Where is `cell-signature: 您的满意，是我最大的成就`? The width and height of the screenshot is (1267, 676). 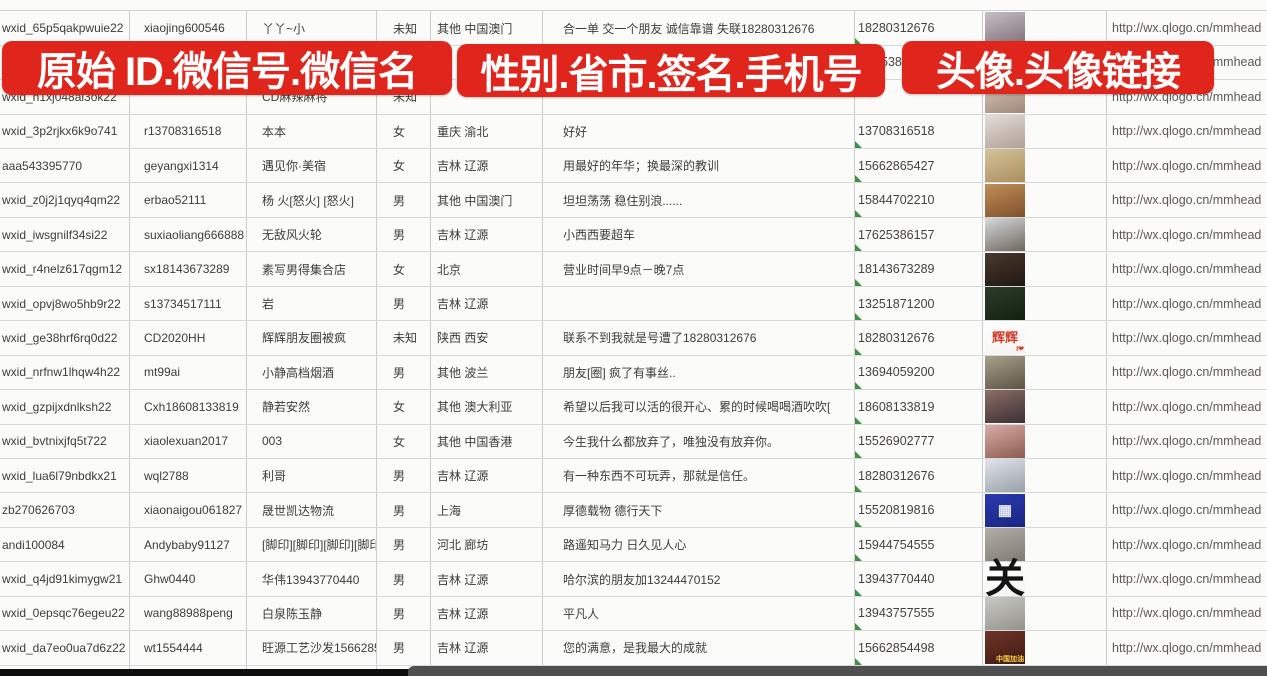
cell-signature: 您的满意，是我最大的成就 is located at coordinates (699, 648).